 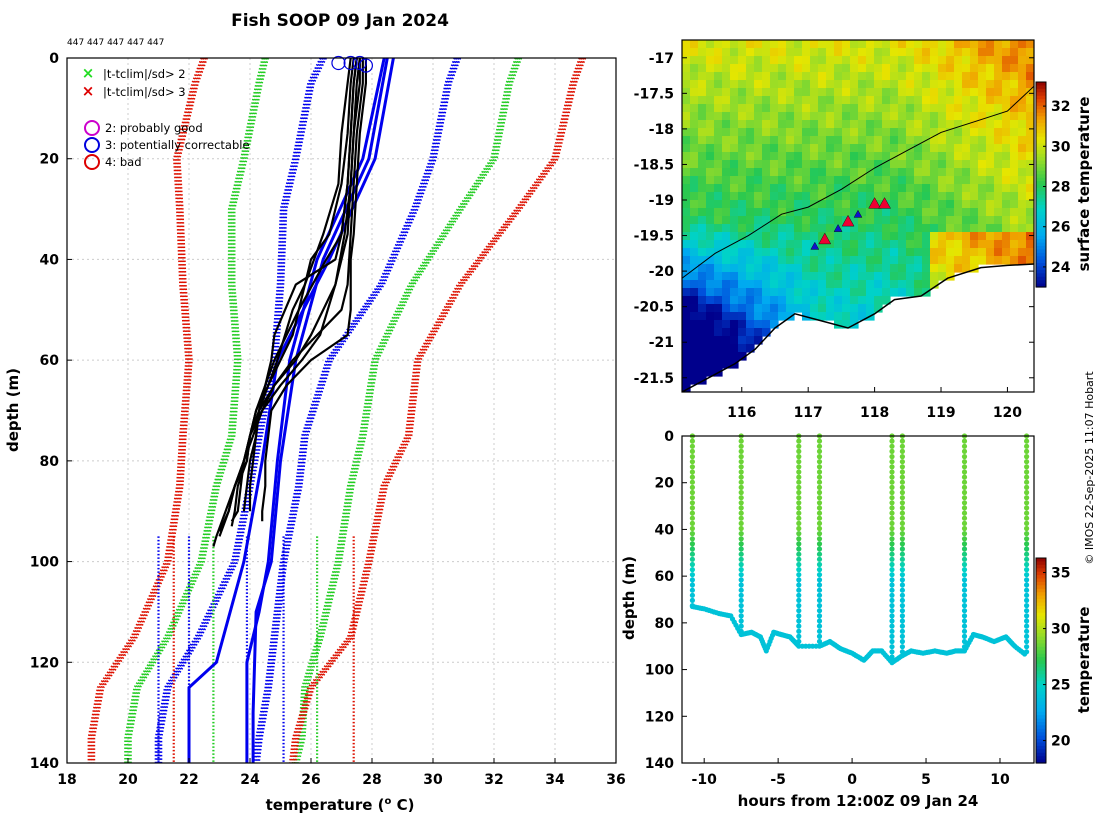 What do you see at coordinates (858, 327) in the screenshot?
I see `coastline` at bounding box center [858, 327].